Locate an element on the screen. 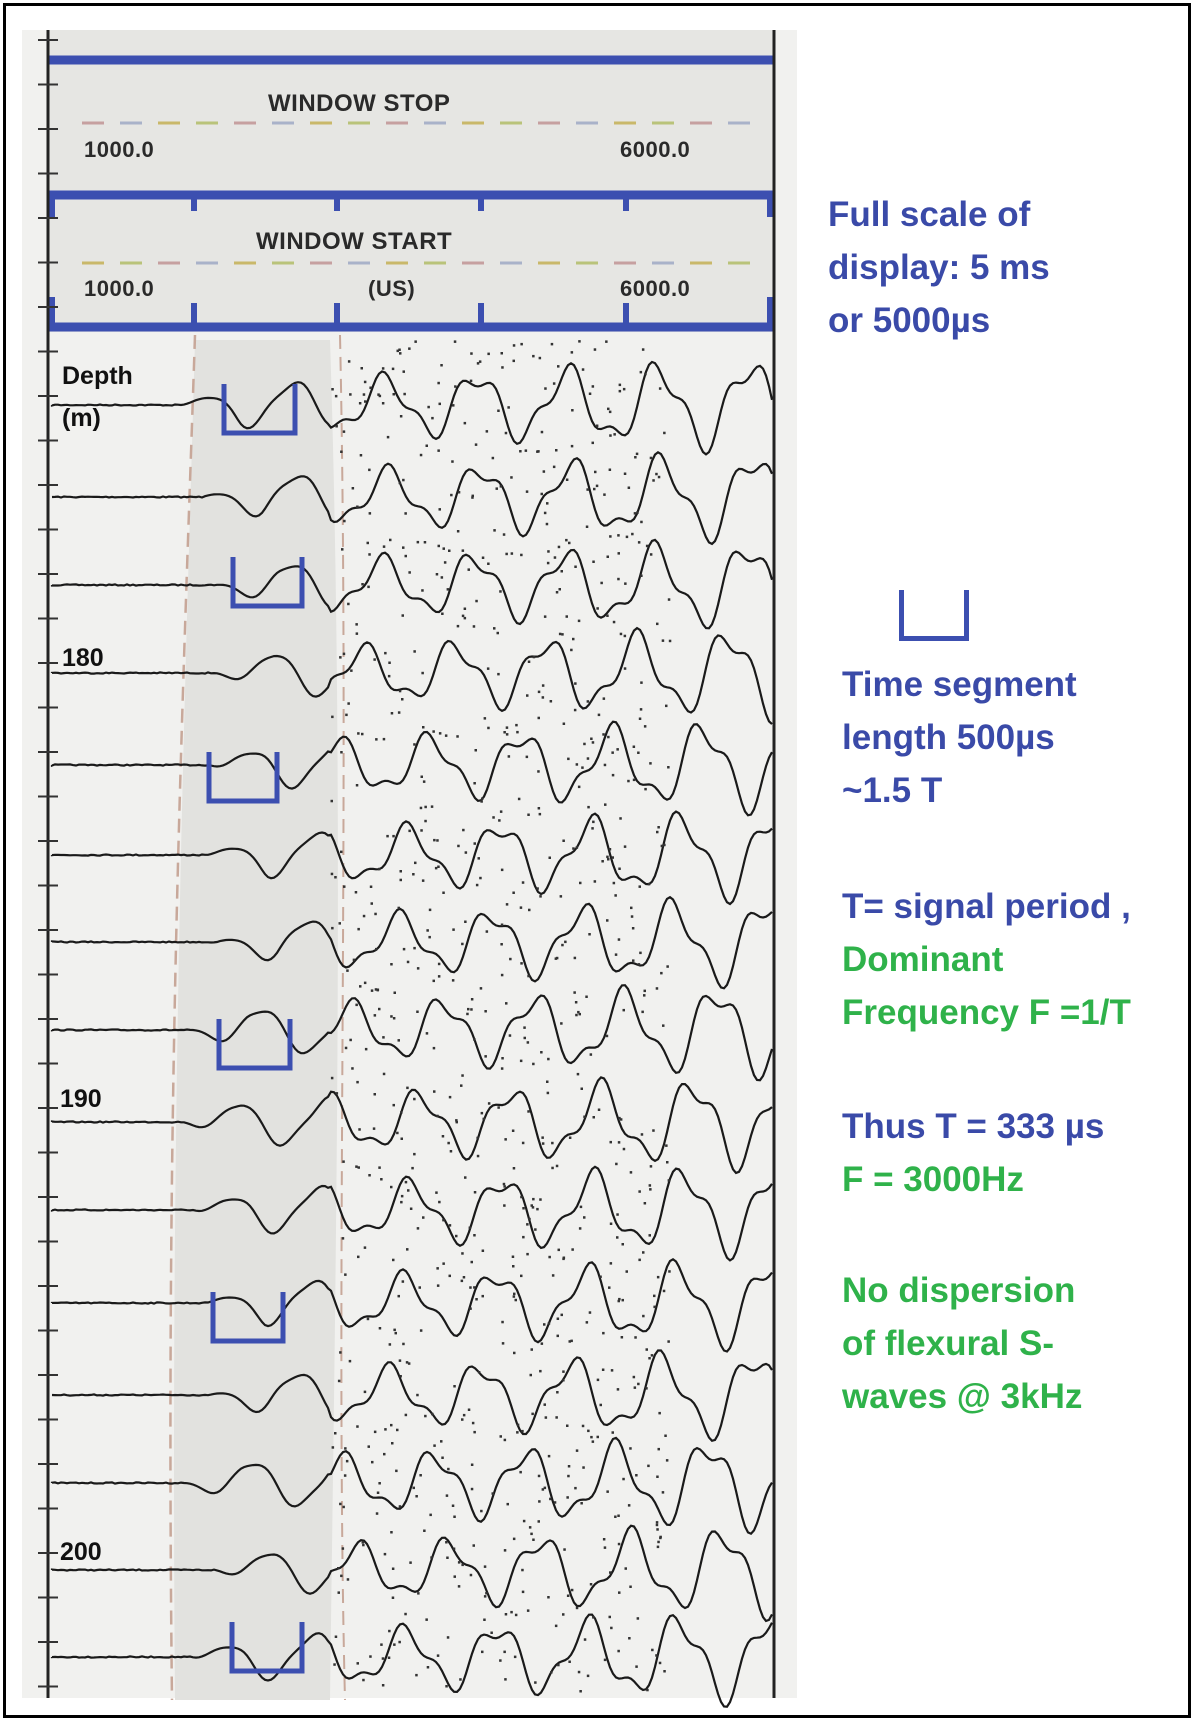 The image size is (1200, 1727). waveform-trace is located at coordinates (412, 584).